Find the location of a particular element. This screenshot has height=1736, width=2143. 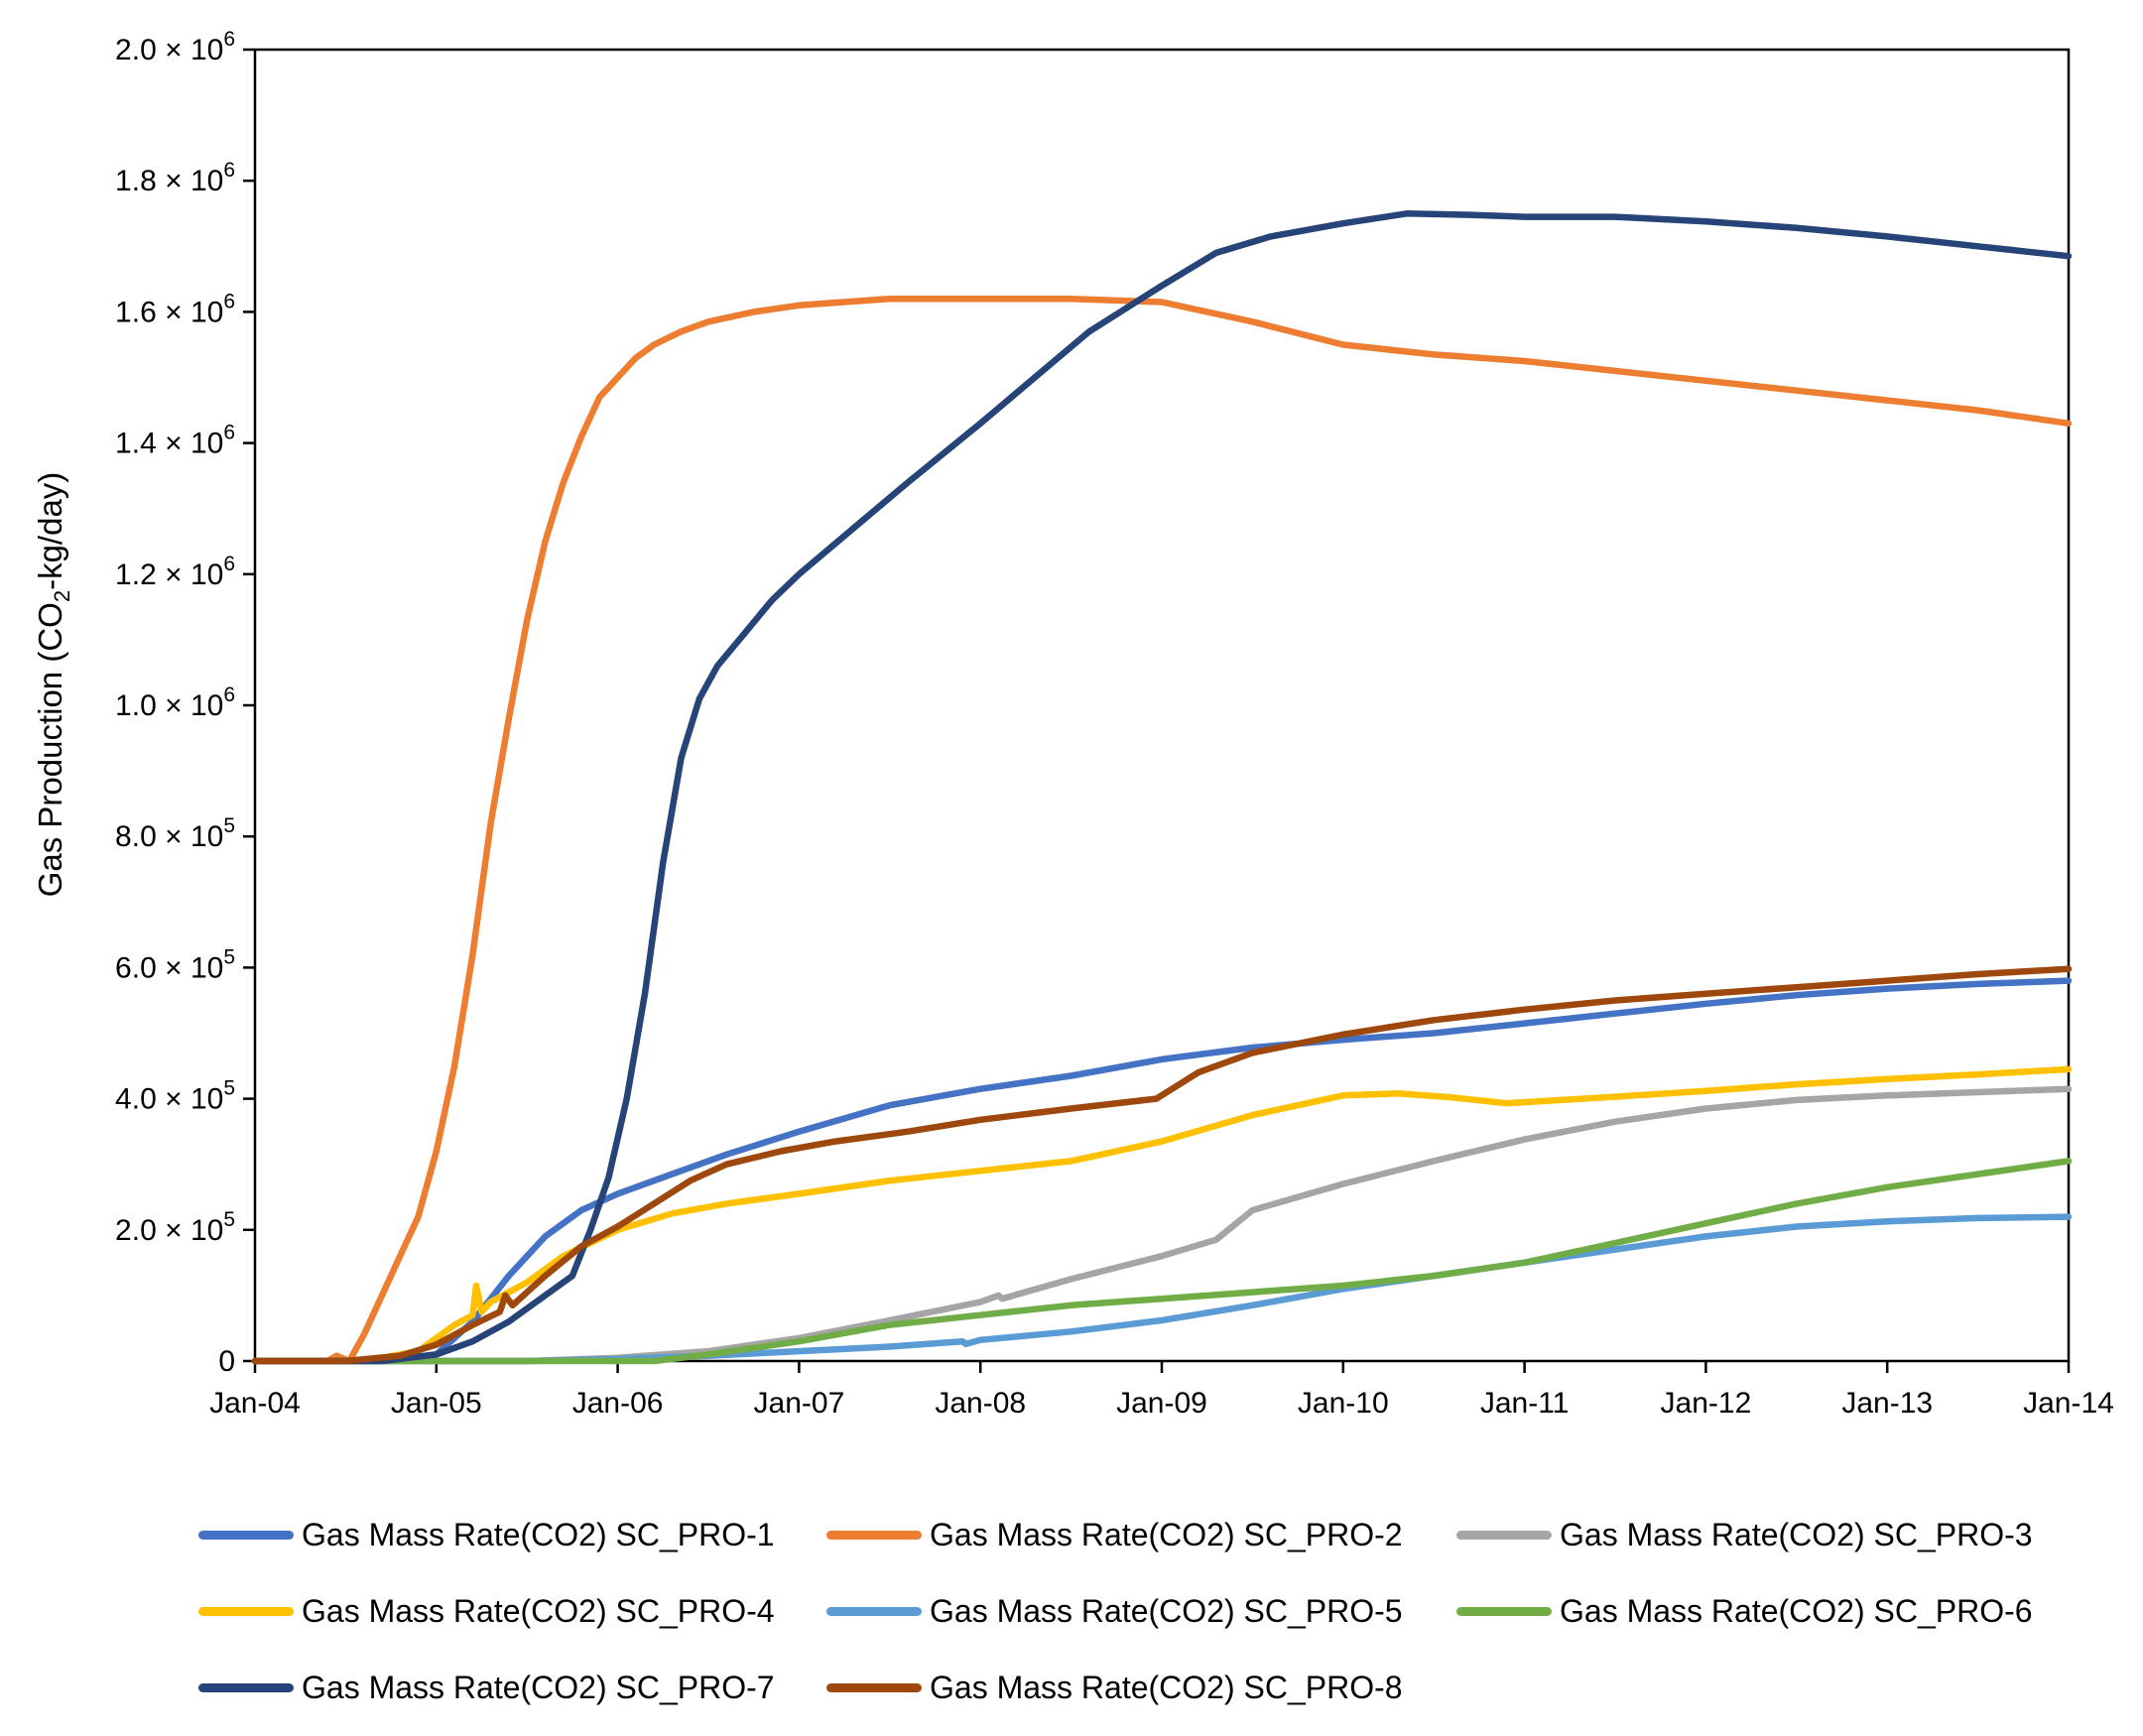

y-tick-mantissa: 6.0 × 10 is located at coordinates (169, 967).